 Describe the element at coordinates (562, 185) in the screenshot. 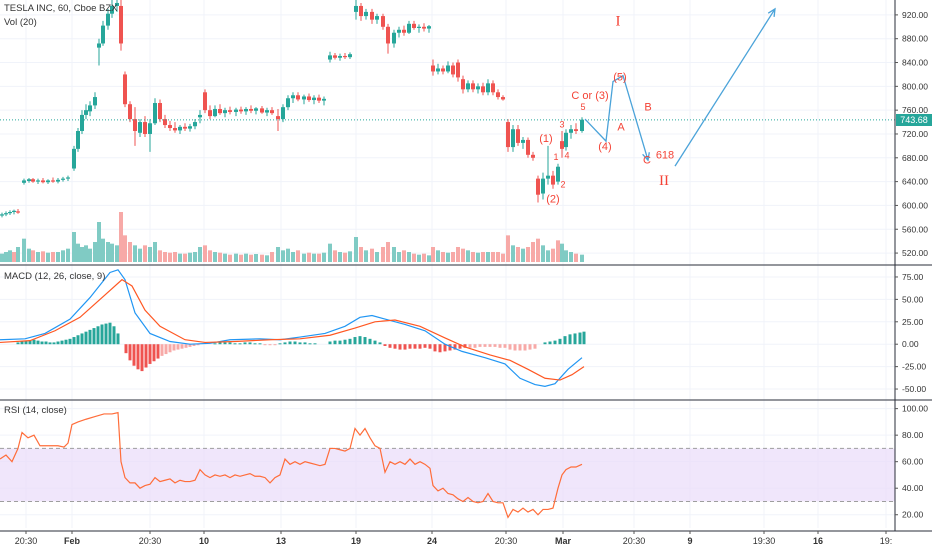

I see `wave-label: 2` at that location.